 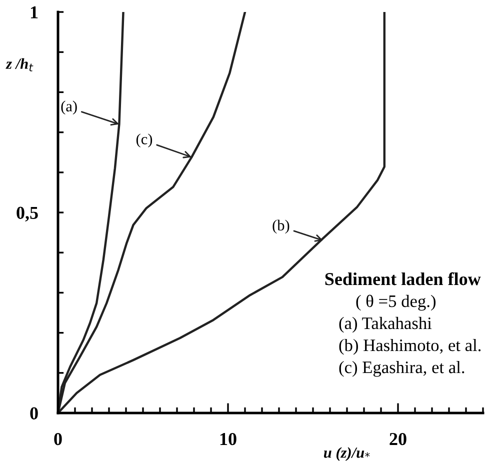 What do you see at coordinates (20, 65) in the screenshot?
I see `y-axis-title: z /h$_{t}$` at bounding box center [20, 65].